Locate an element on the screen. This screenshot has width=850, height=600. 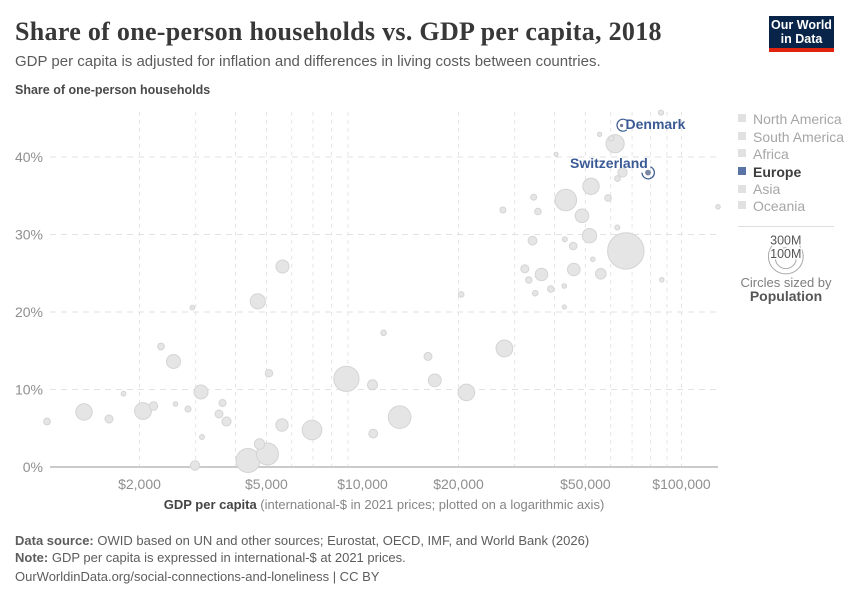
svg-text: $10,000 is located at coordinates (362, 484).